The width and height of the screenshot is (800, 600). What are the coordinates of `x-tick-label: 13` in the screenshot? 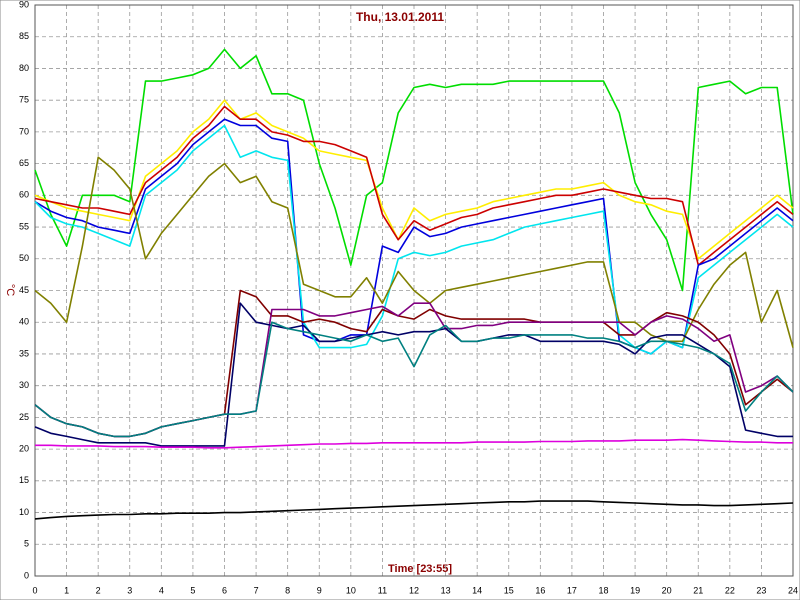 It's located at (446, 590).